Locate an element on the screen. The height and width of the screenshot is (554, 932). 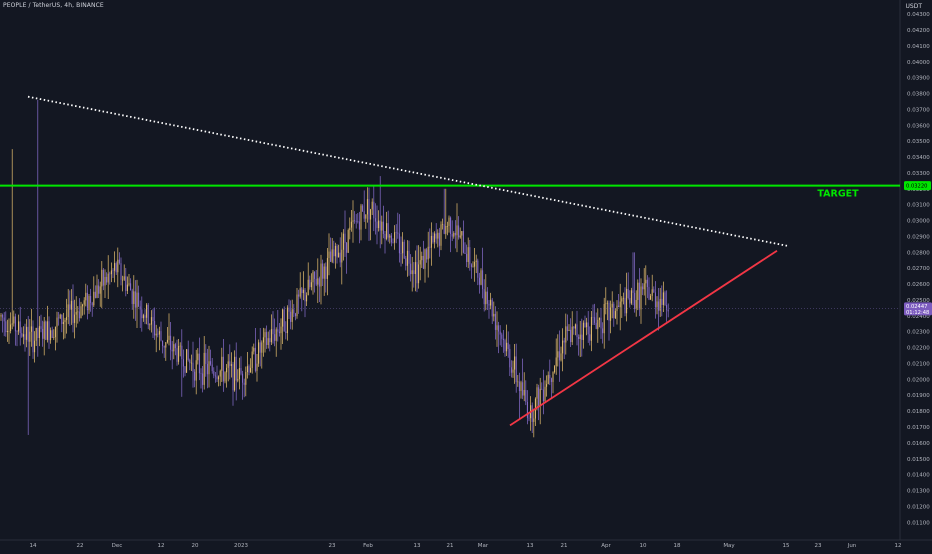
x-tick-label: 21 is located at coordinates (564, 546).